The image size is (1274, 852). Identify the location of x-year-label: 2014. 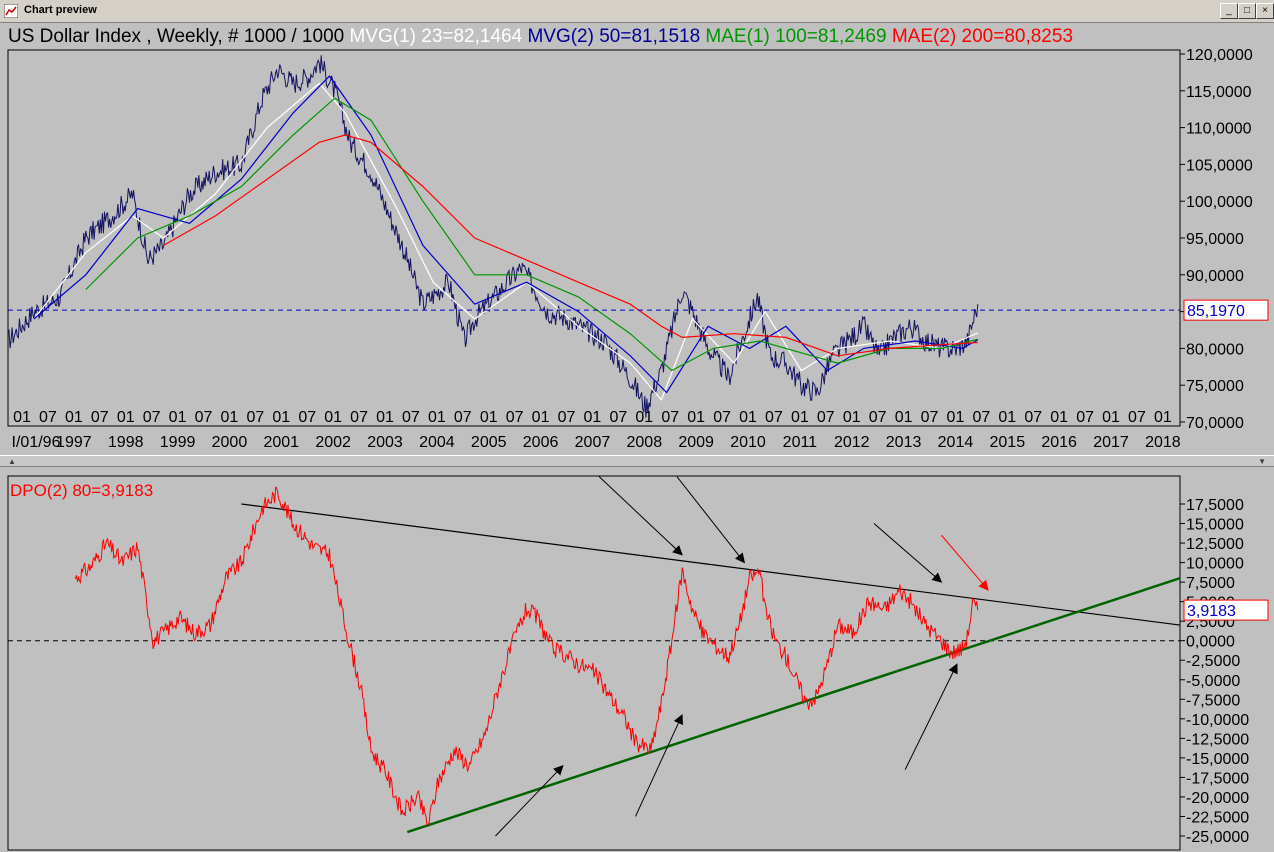
(956, 442).